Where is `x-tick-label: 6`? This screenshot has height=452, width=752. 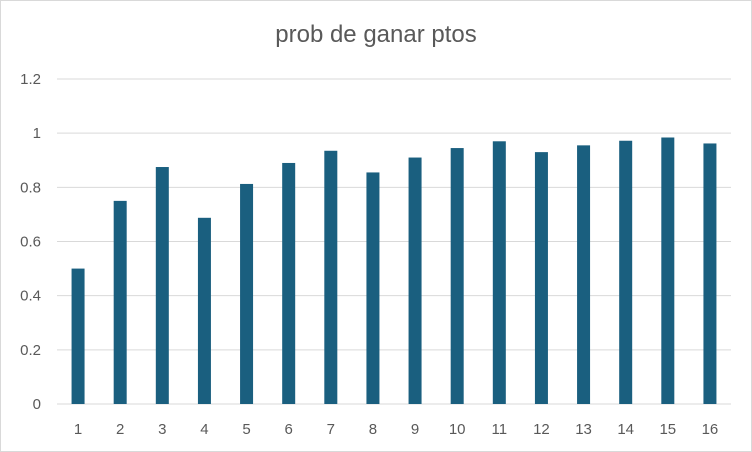
x-tick-label: 6 is located at coordinates (289, 429).